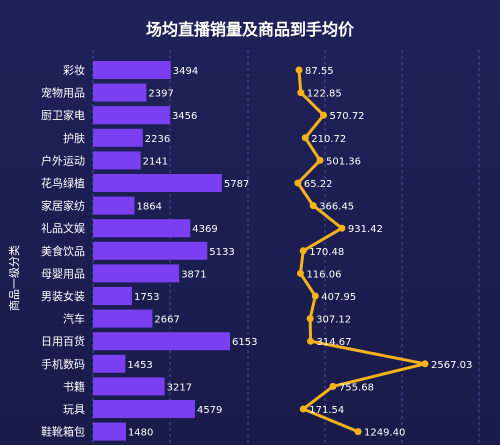 This screenshot has height=445, width=500. I want to click on category-label: 户外运动, so click(63, 160).